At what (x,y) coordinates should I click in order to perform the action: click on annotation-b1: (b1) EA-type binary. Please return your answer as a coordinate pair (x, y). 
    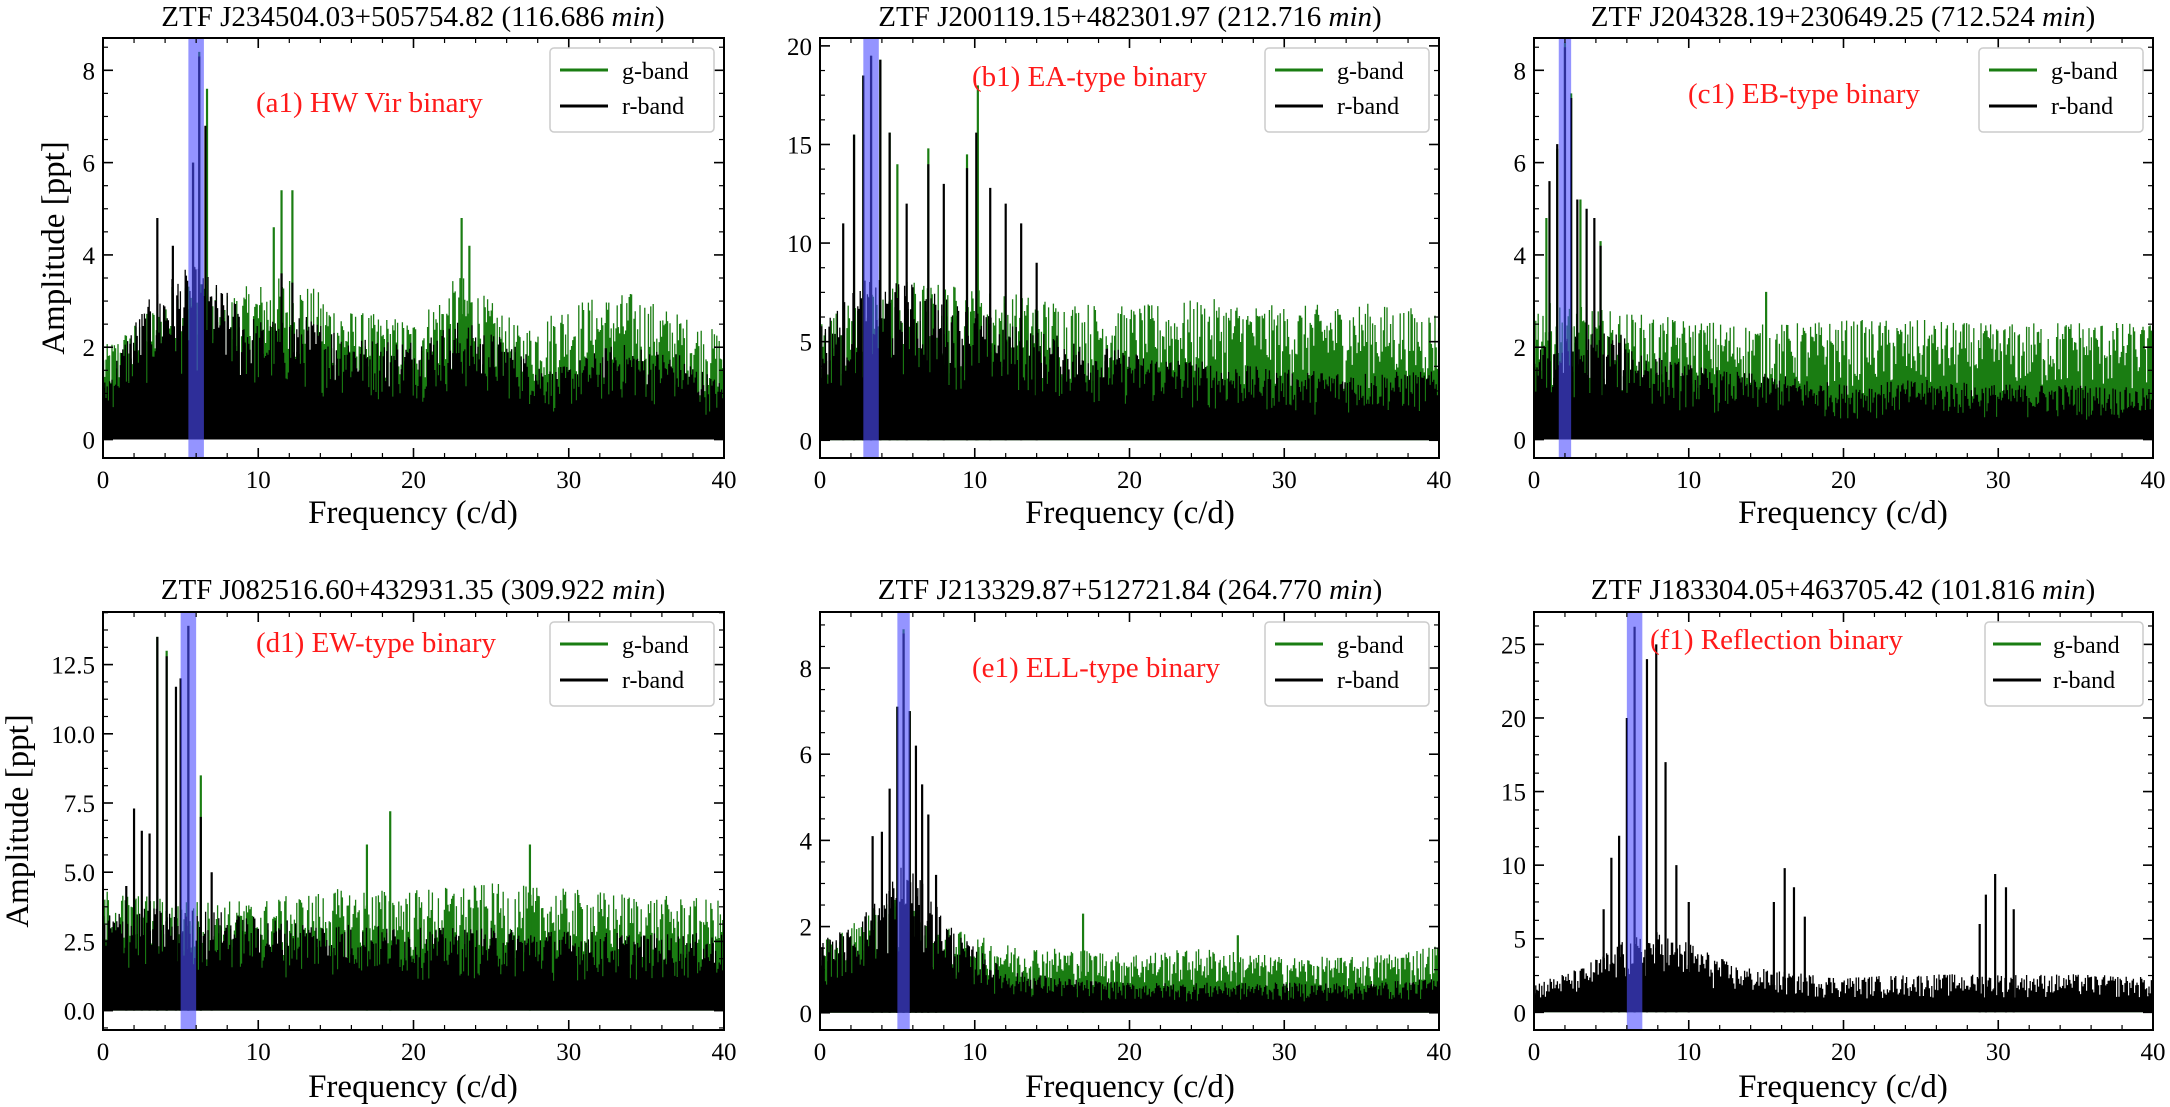
    Looking at the image, I should click on (1090, 77).